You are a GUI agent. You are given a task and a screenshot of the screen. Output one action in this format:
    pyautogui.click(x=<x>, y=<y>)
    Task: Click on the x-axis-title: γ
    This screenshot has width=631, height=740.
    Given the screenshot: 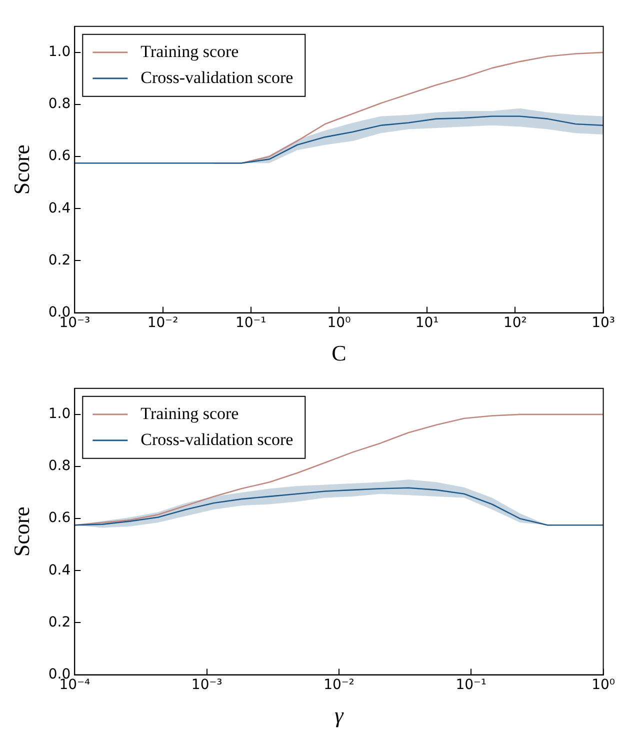 What is the action you would take?
    pyautogui.click(x=339, y=715)
    